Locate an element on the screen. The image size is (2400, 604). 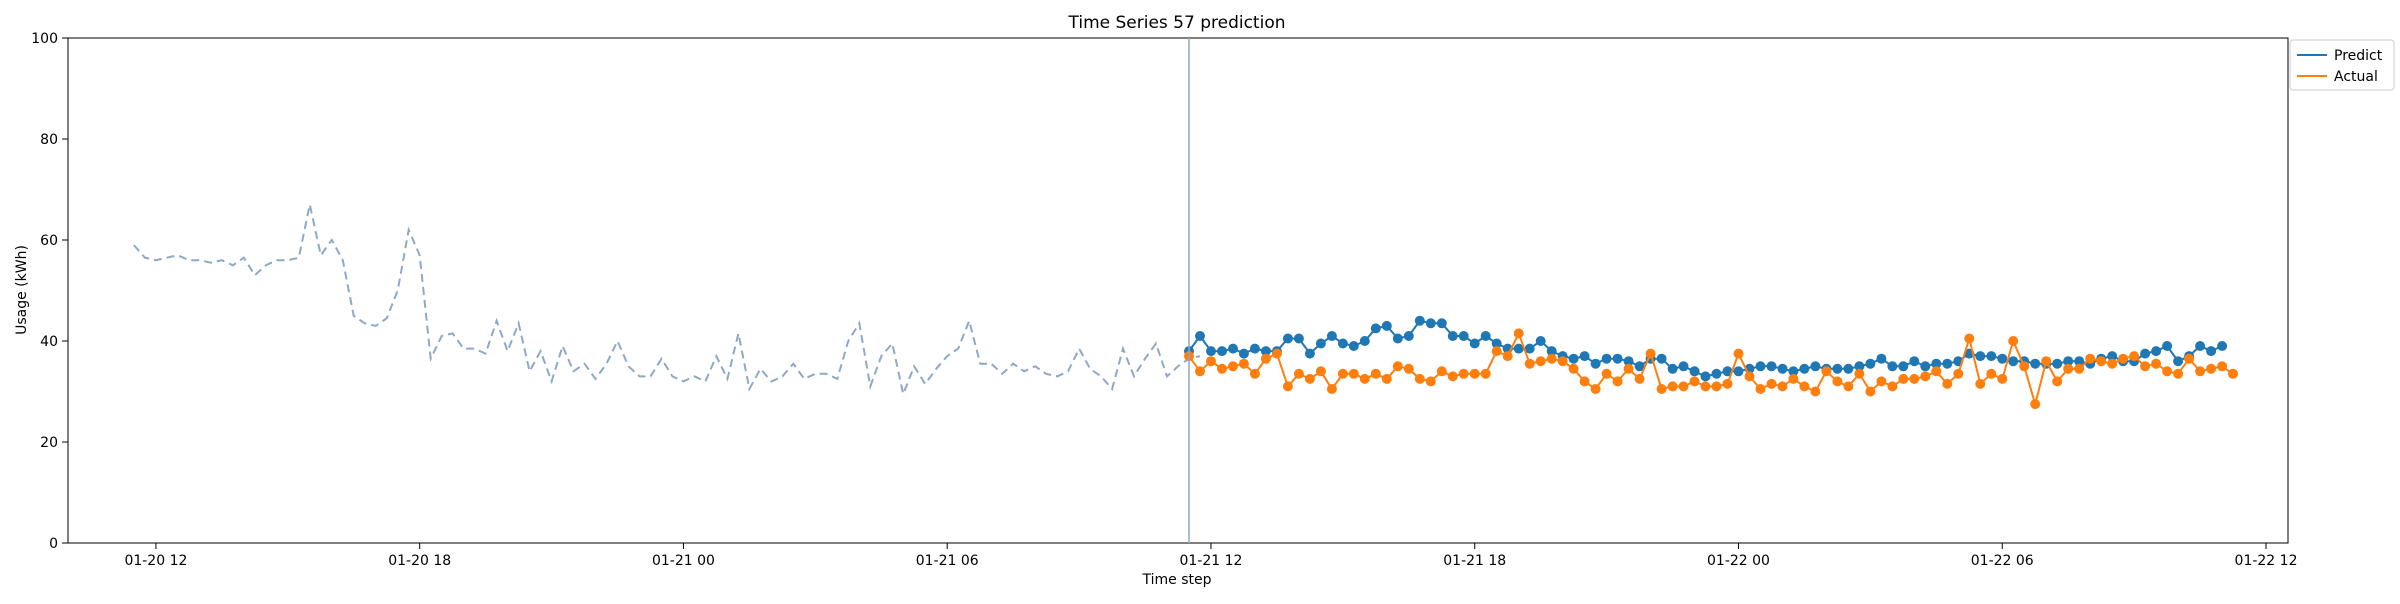
legend-label-predict: Predict is located at coordinates (2358, 56).